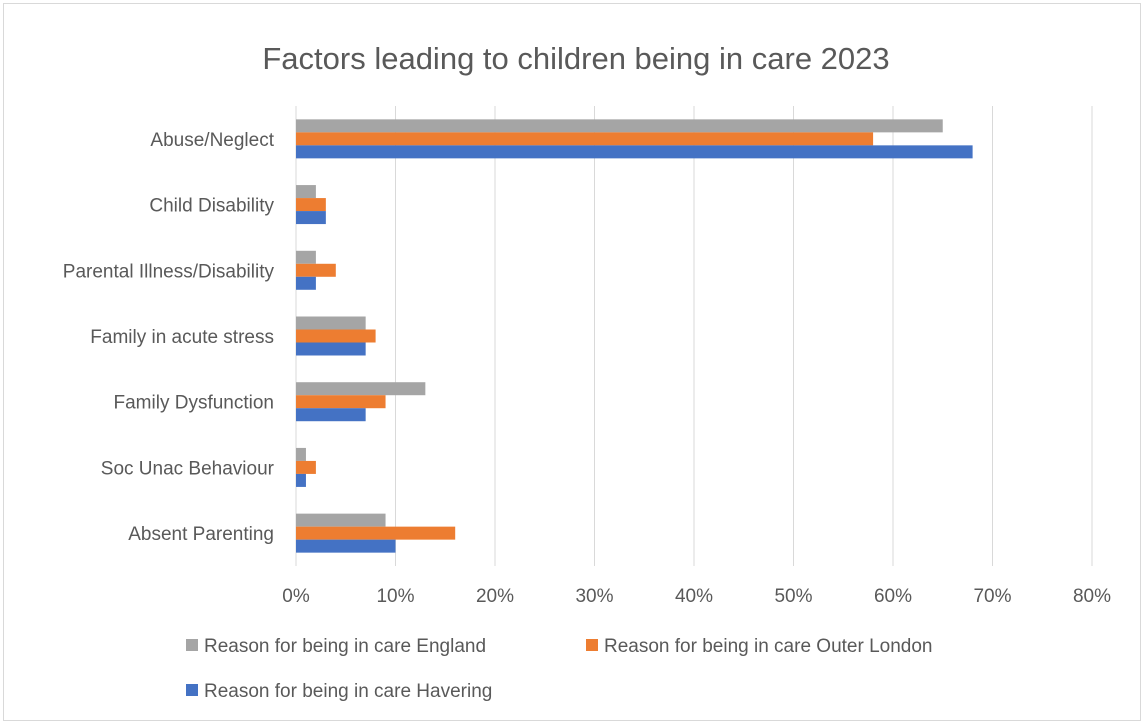  Describe the element at coordinates (395, 596) in the screenshot. I see `x-tick-label: 10%` at that location.